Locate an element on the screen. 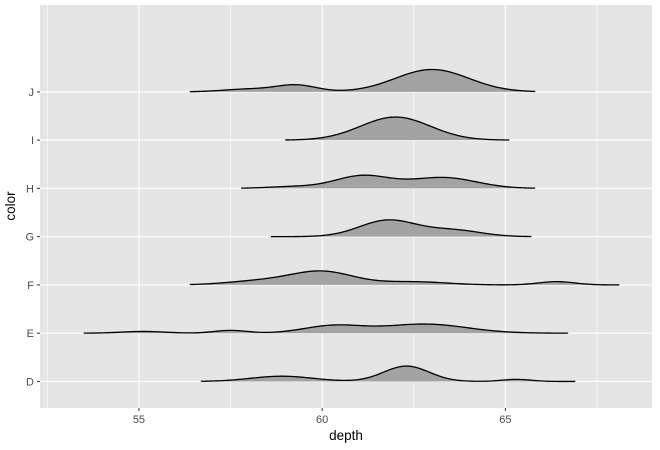 The height and width of the screenshot is (450, 660). y-tick-label-D: D is located at coordinates (30, 382).